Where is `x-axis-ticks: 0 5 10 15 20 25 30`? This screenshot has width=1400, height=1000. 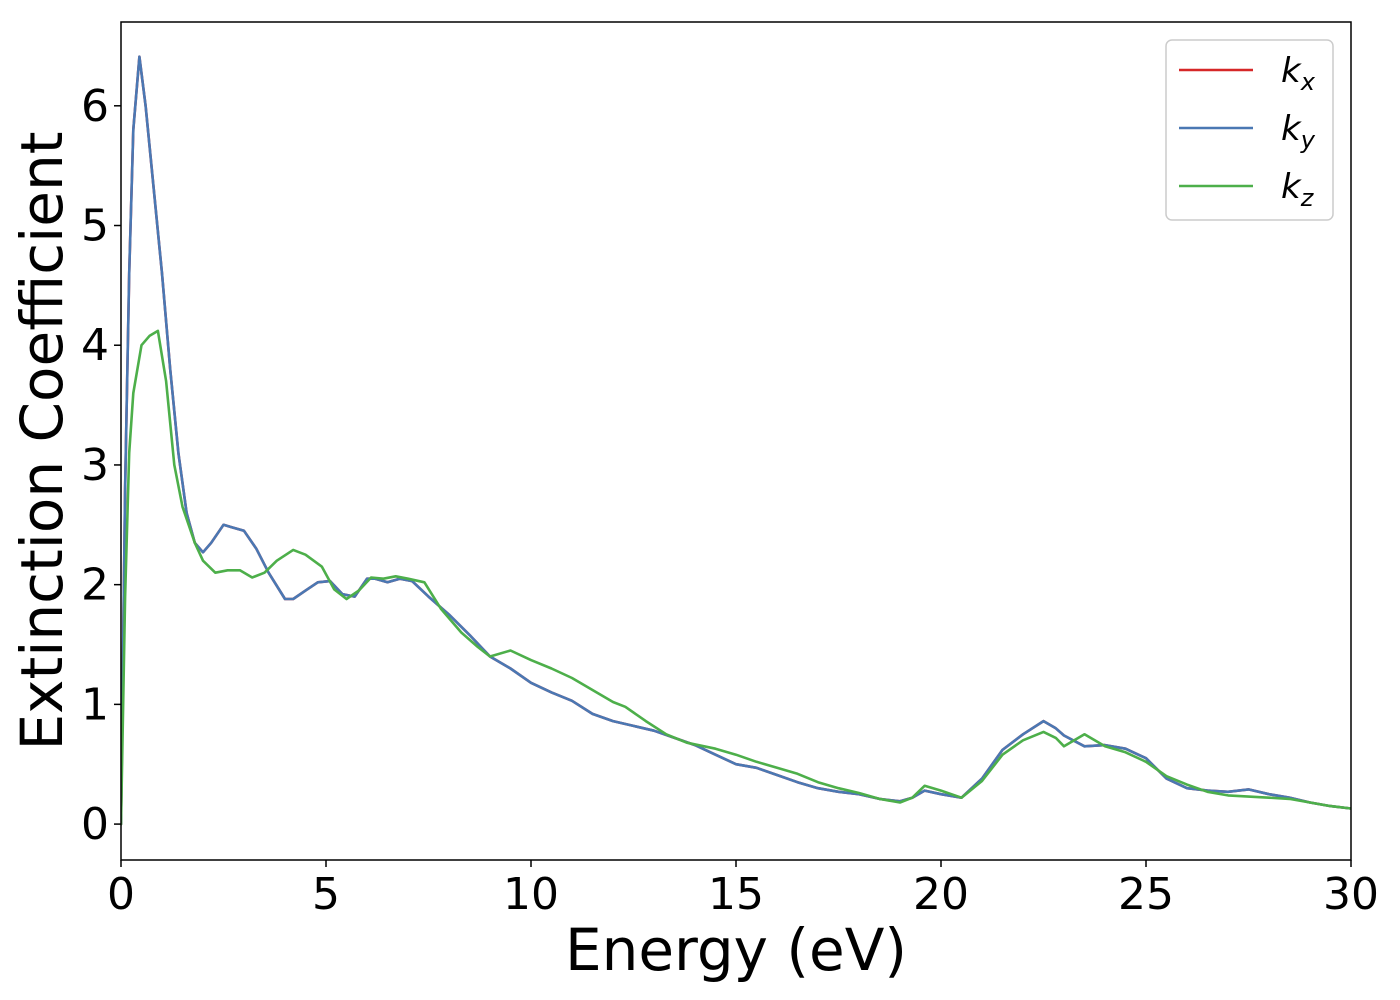 x-axis-ticks: 0 5 10 15 20 25 30 is located at coordinates (743, 890).